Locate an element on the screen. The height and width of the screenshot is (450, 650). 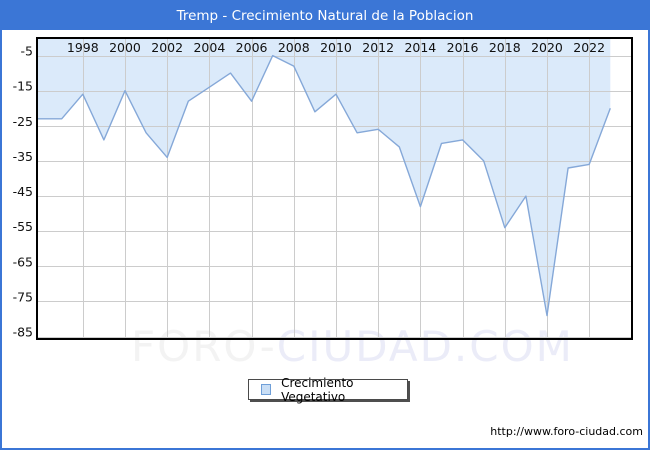
watermark-part1: FORO- is located at coordinates (204, 346).